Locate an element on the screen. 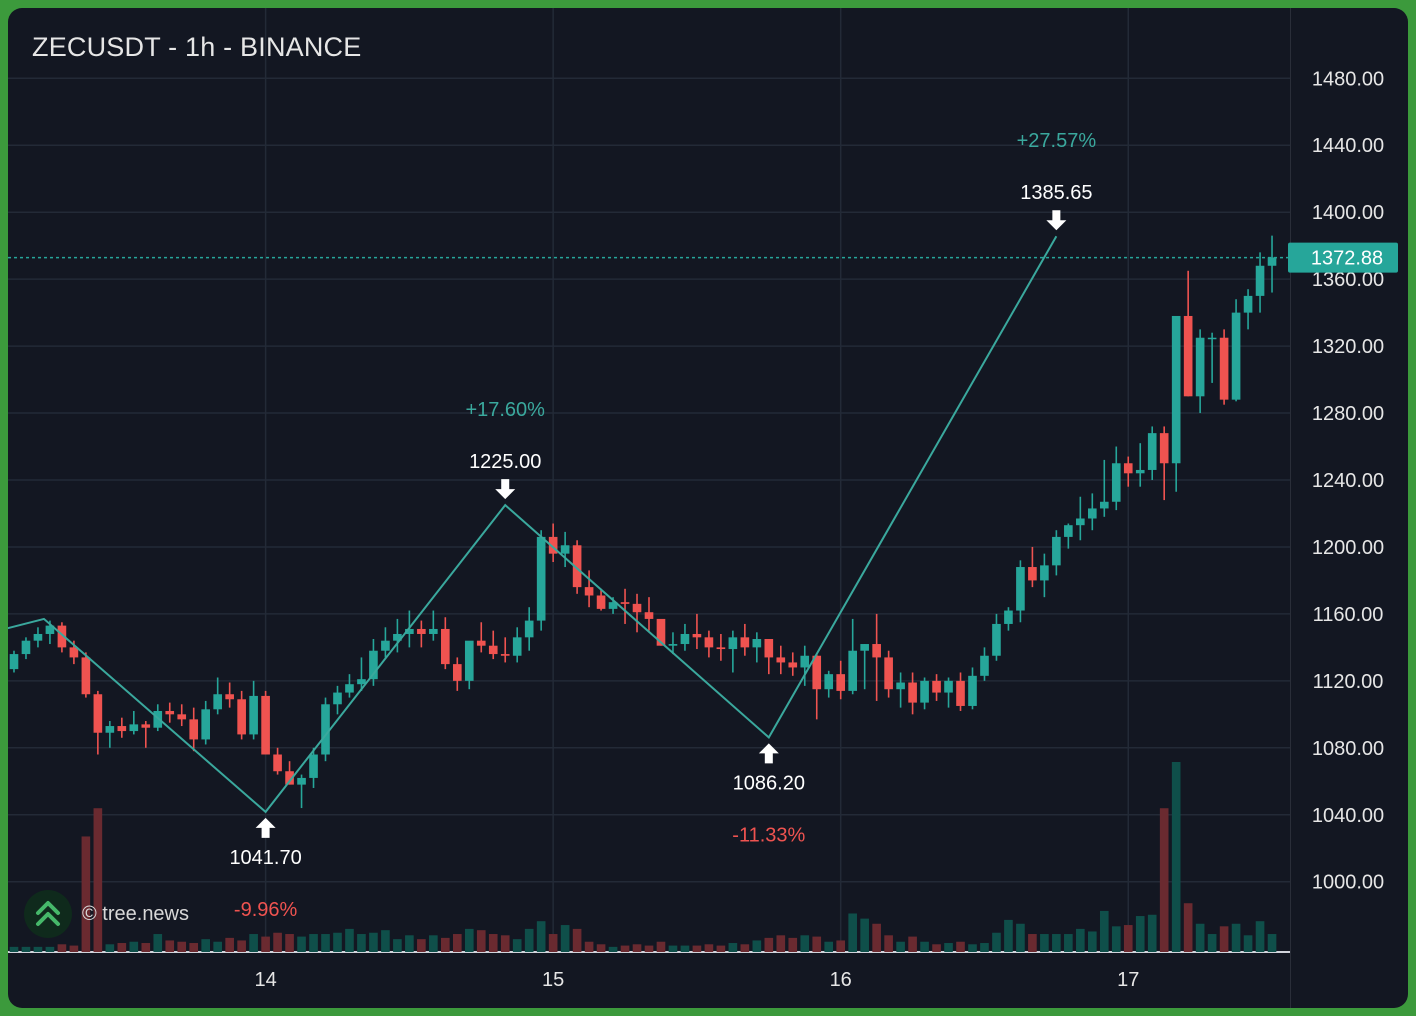  y-tick-label: 1400.00 is located at coordinates (1348, 213).